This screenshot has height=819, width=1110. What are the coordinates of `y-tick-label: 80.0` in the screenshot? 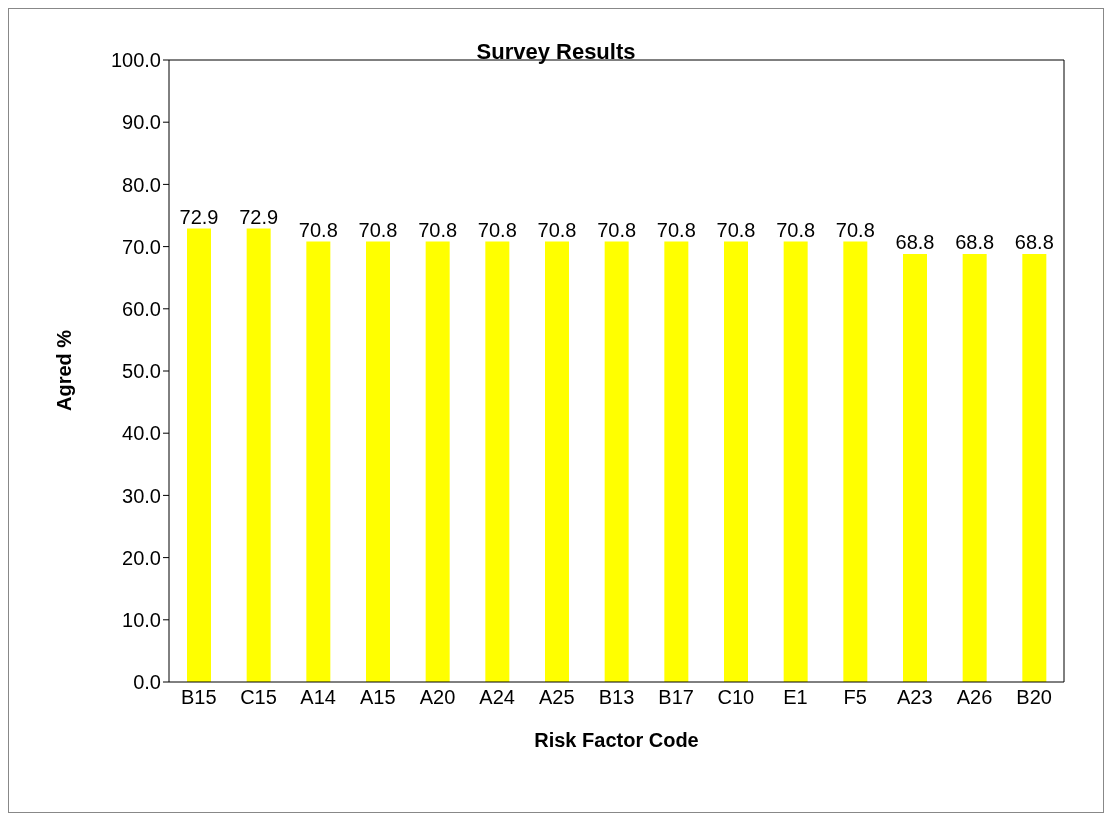 It's located at (141, 184).